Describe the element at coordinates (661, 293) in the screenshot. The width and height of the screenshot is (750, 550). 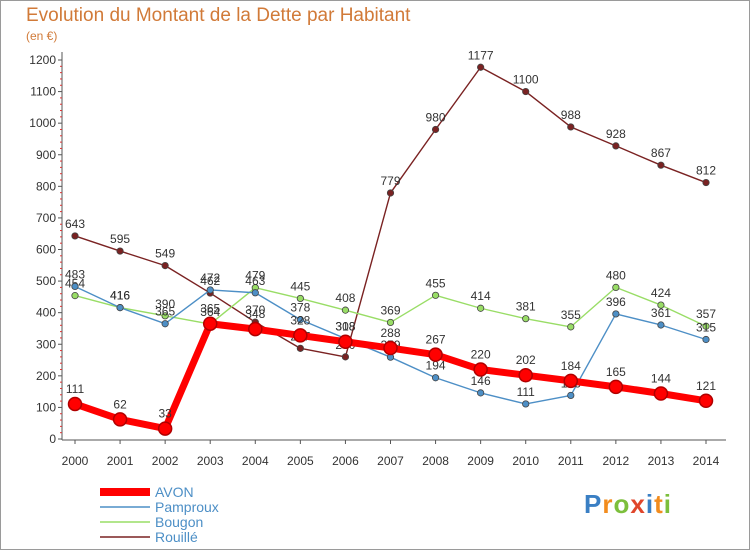
I see `data-label-bougon: 424` at that location.